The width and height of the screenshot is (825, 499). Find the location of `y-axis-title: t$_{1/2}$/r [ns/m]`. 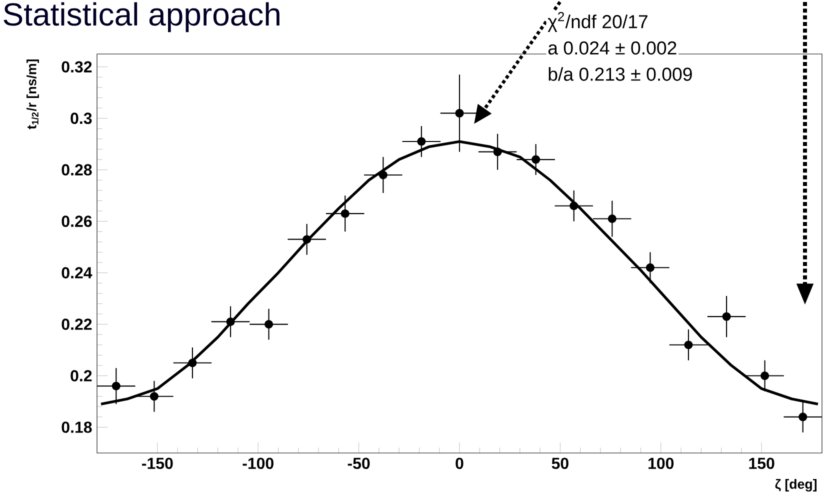

y-axis-title: t$_{1/2}$/r [ns/m] is located at coordinates (32, 94).